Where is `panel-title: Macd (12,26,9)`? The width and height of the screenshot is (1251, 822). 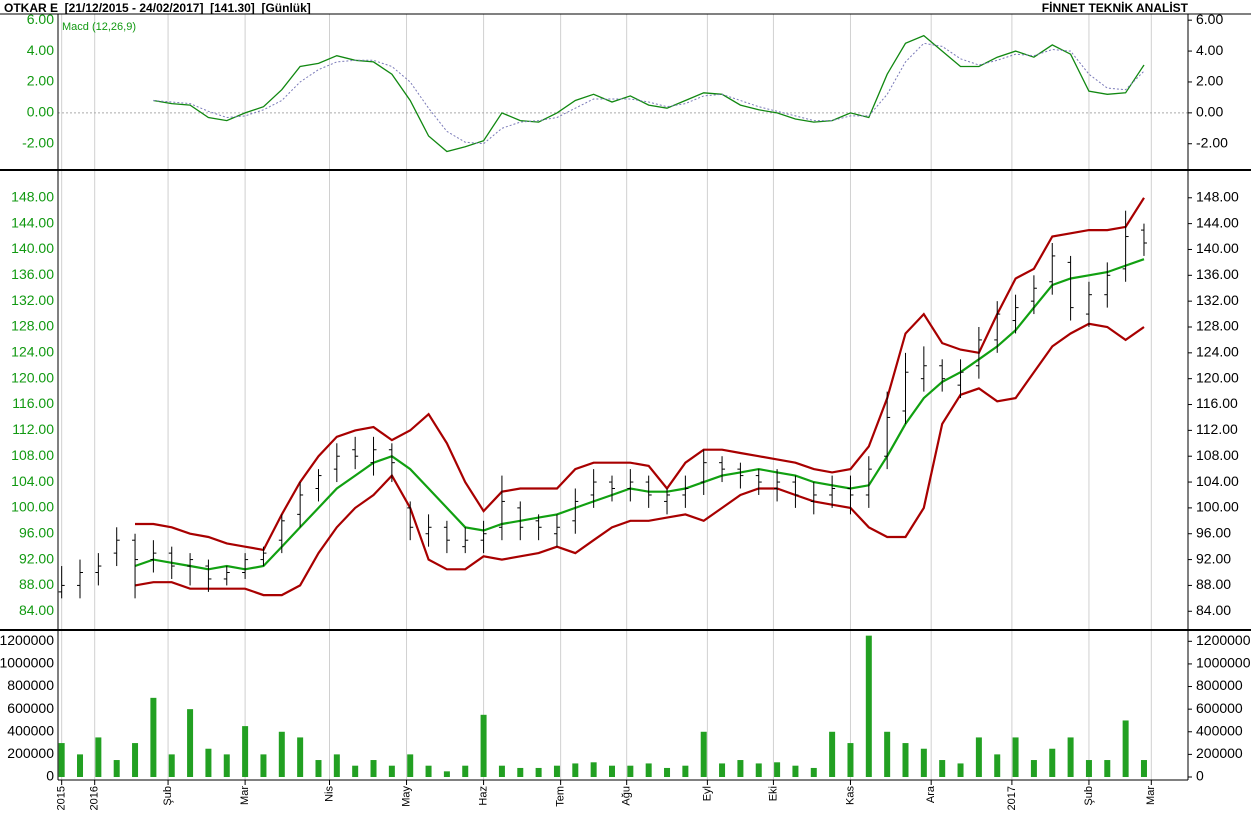
panel-title: Macd (12,26,9) is located at coordinates (99, 27).